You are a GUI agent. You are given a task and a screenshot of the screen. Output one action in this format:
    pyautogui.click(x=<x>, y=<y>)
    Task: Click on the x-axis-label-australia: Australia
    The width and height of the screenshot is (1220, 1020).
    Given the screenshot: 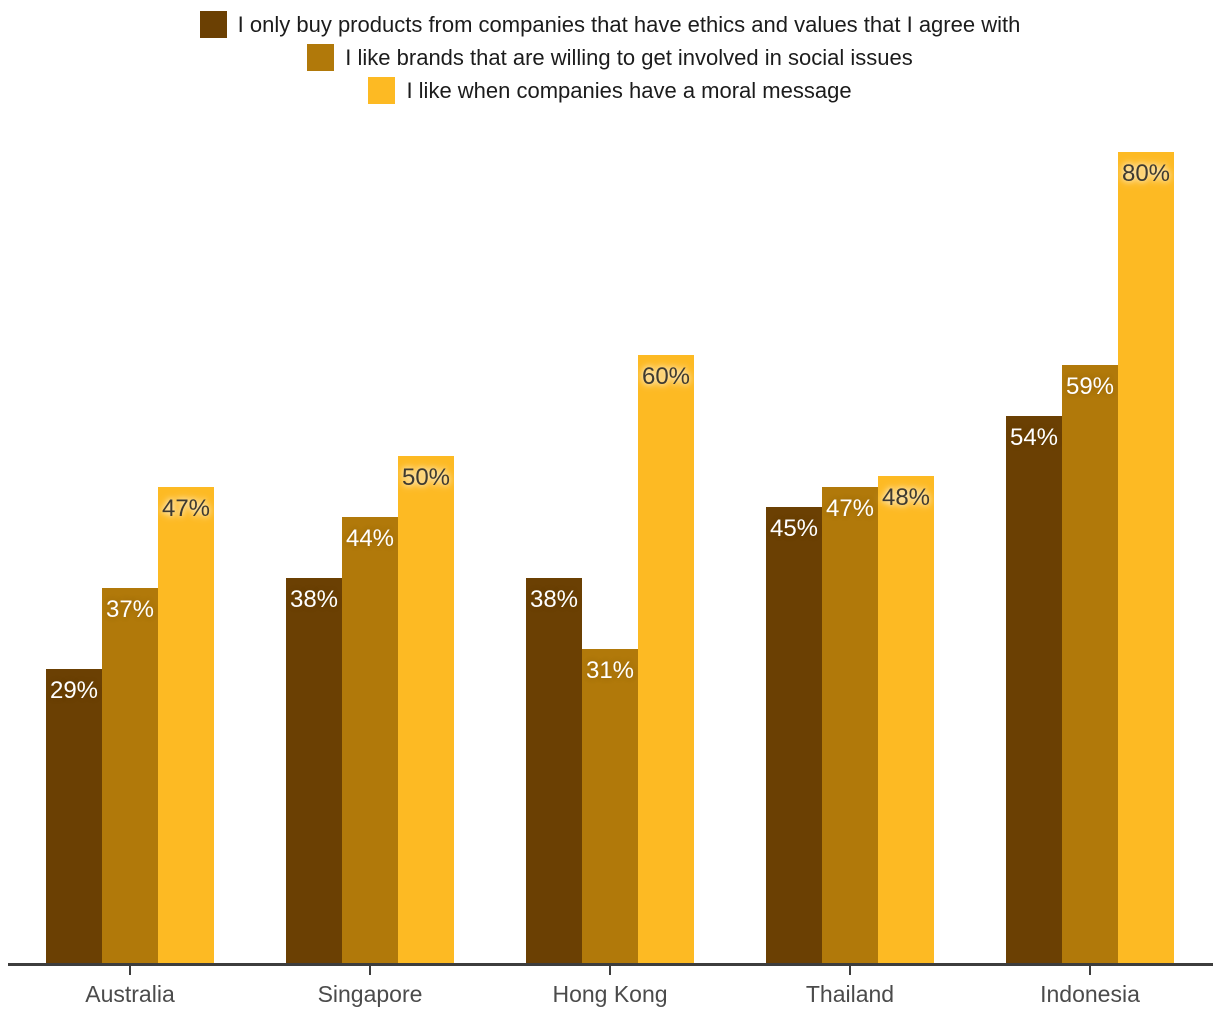 What is the action you would take?
    pyautogui.click(x=130, y=994)
    